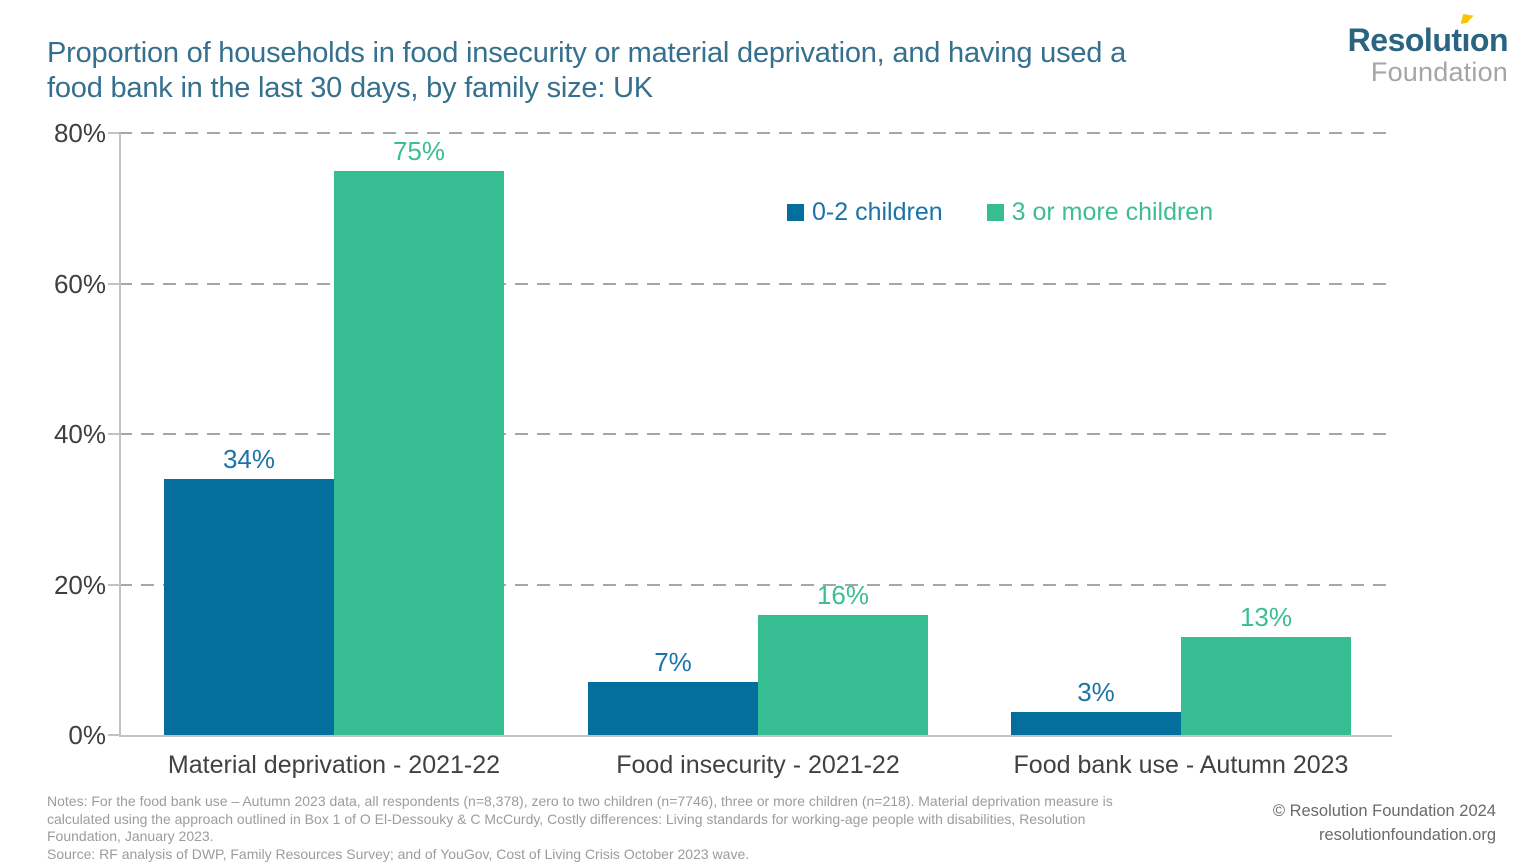  Describe the element at coordinates (843, 594) in the screenshot. I see `bar-value-label: 16%` at that location.